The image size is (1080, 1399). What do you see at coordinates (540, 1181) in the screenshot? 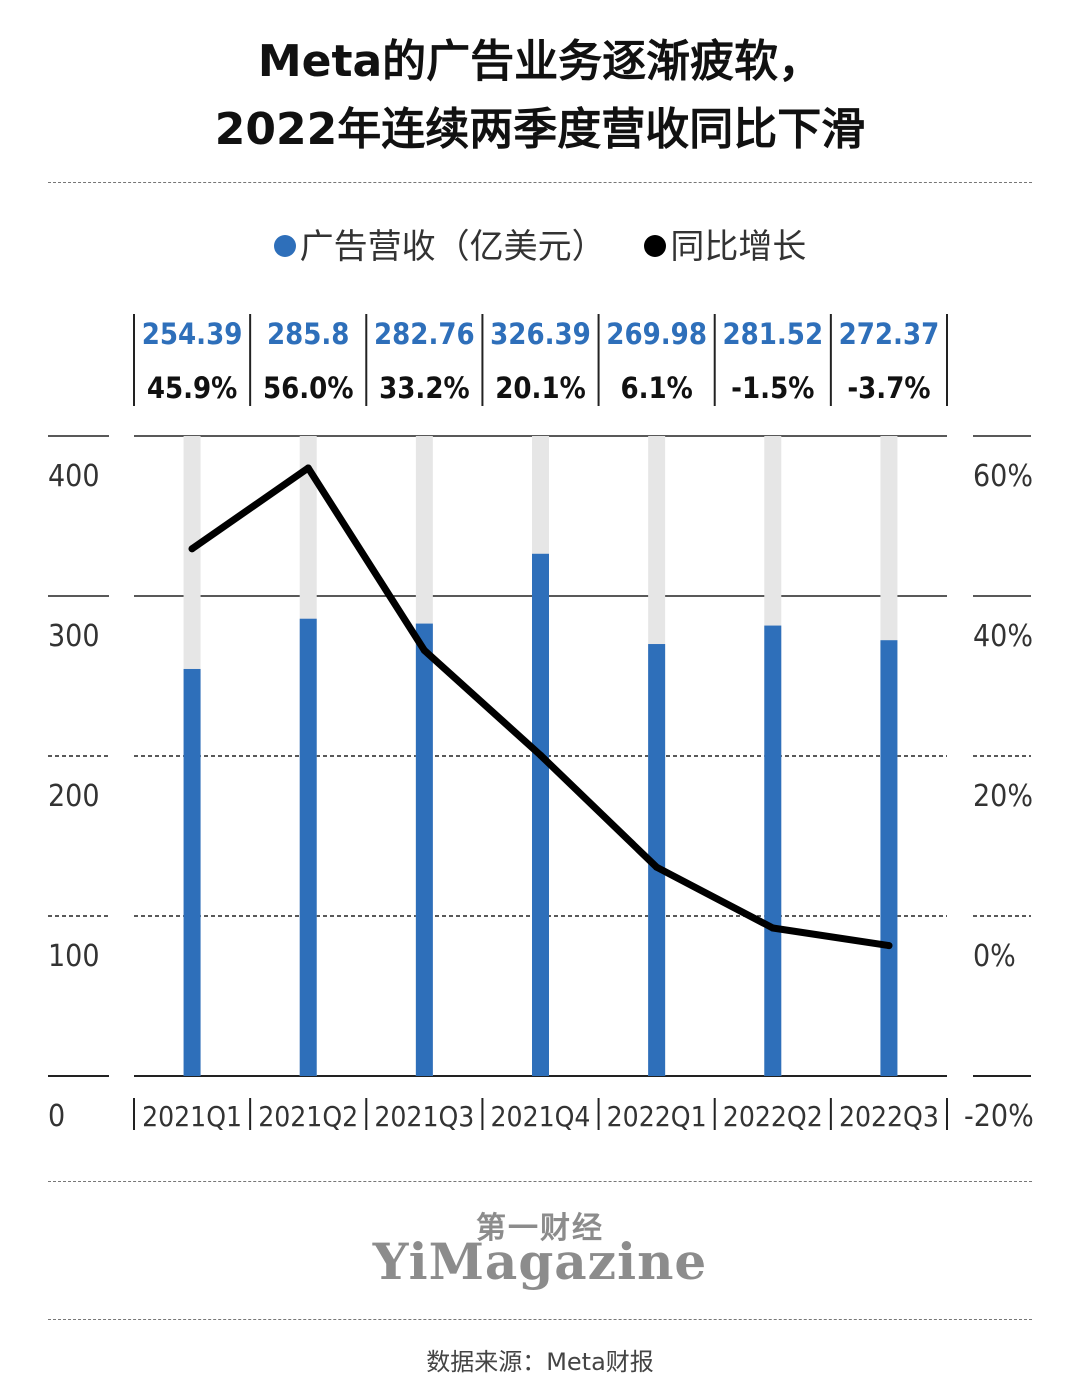
I see `middle-divider` at bounding box center [540, 1181].